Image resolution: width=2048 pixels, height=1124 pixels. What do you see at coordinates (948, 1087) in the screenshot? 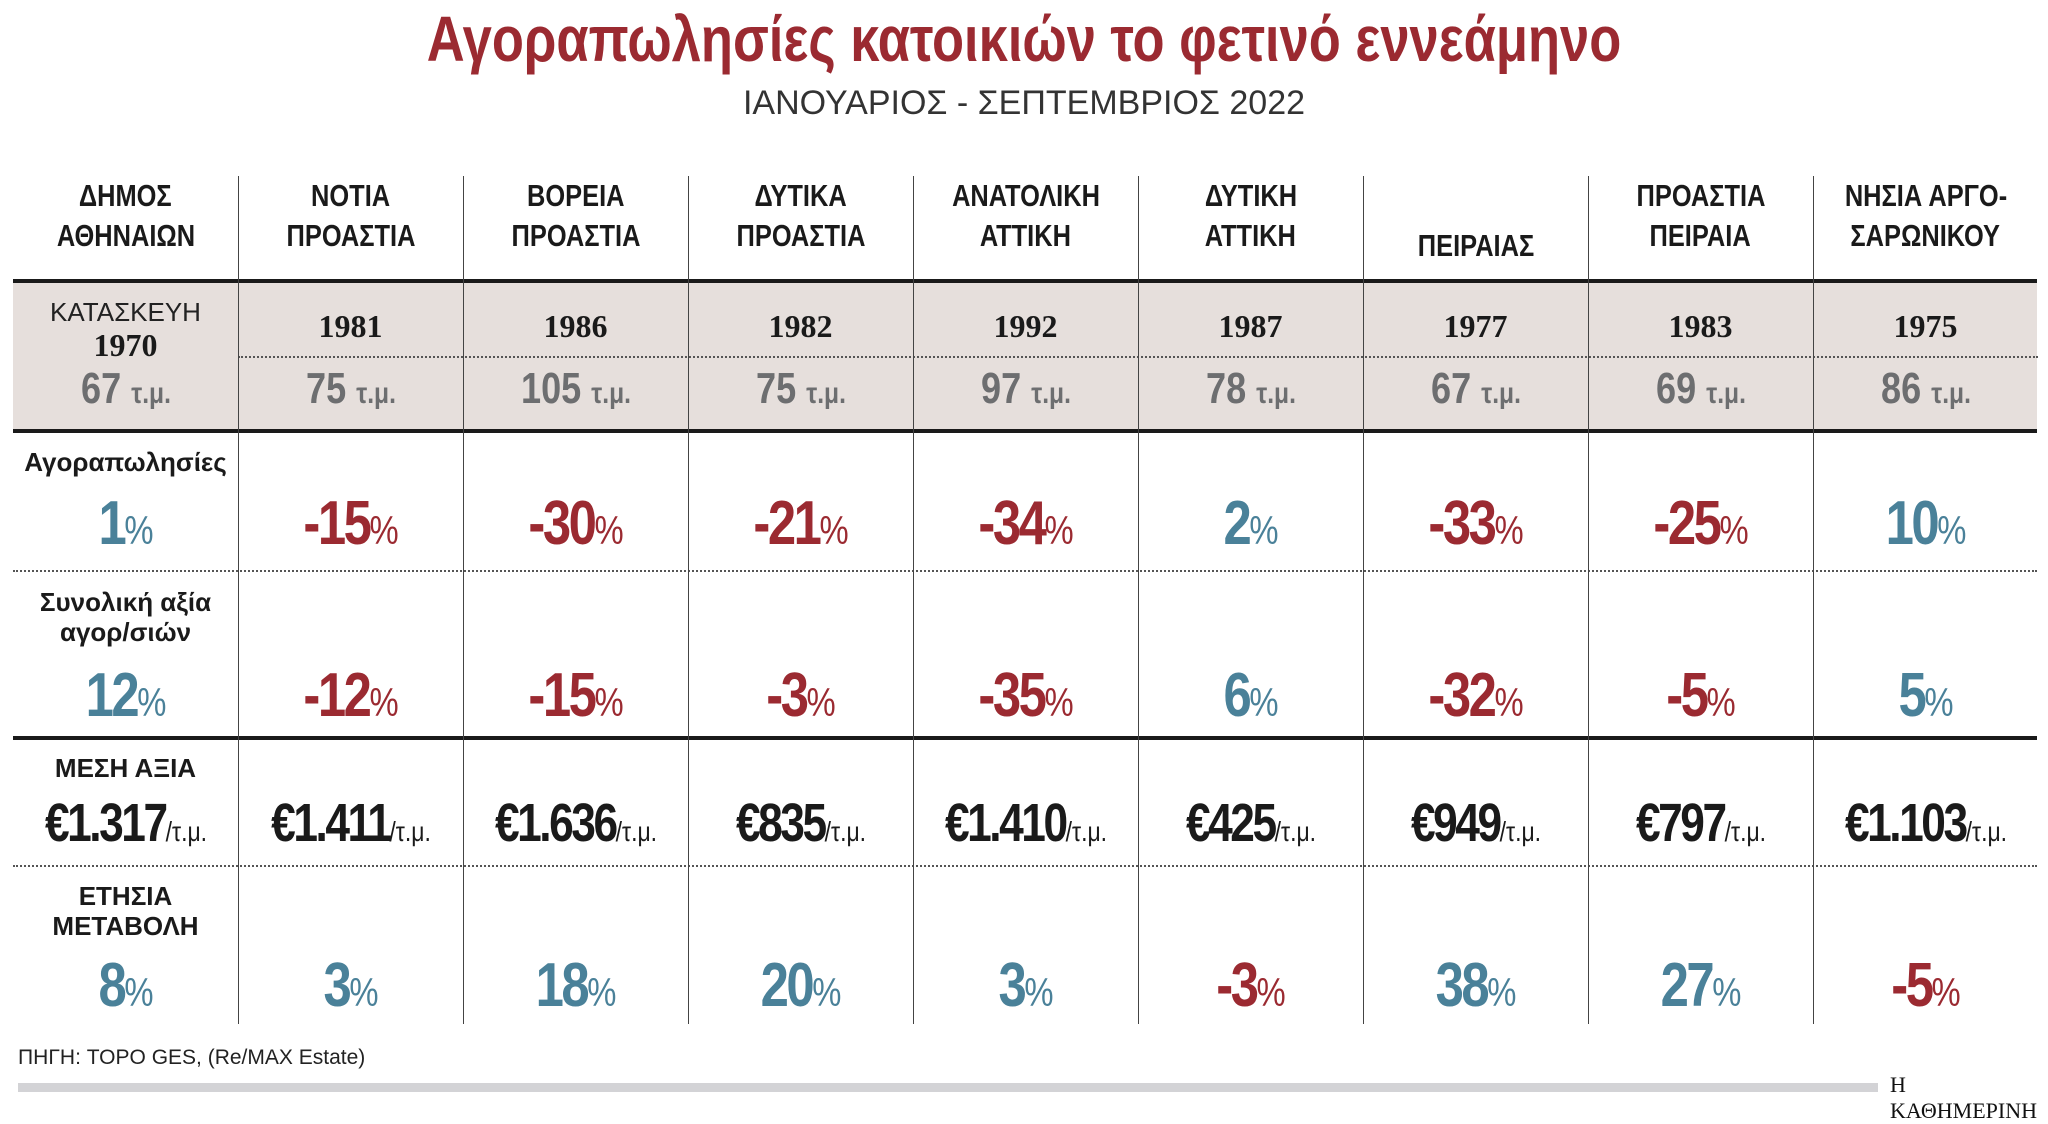
I see `footer-bar` at bounding box center [948, 1087].